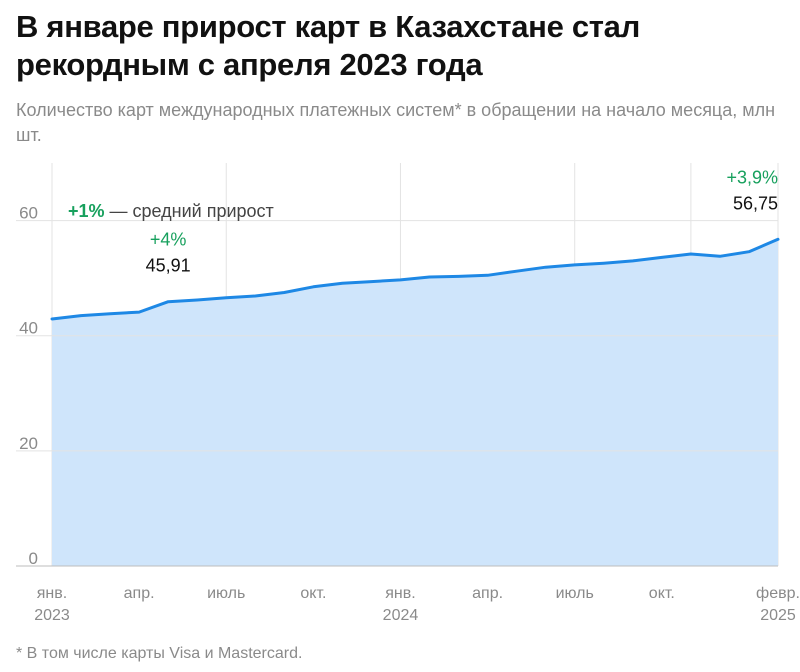 This screenshot has height=672, width=800. What do you see at coordinates (86, 211) in the screenshot?
I see `average-growth-value: +1%` at bounding box center [86, 211].